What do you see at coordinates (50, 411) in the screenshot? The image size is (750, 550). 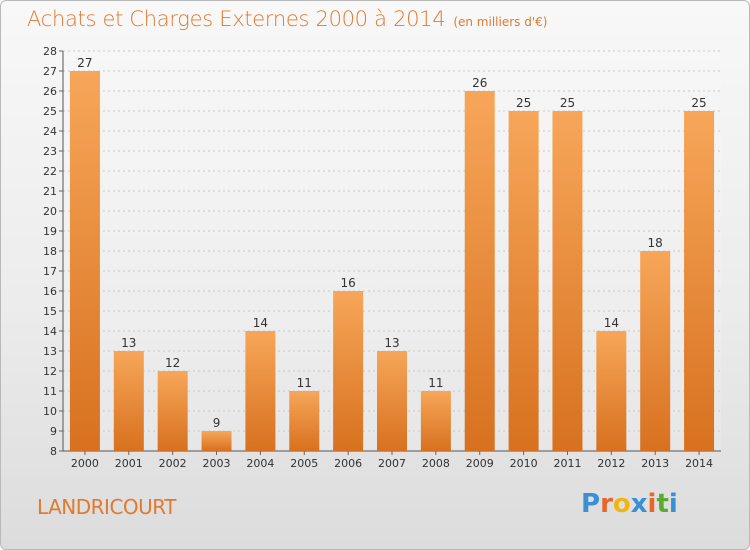 I see `y-tick-label: 10` at bounding box center [50, 411].